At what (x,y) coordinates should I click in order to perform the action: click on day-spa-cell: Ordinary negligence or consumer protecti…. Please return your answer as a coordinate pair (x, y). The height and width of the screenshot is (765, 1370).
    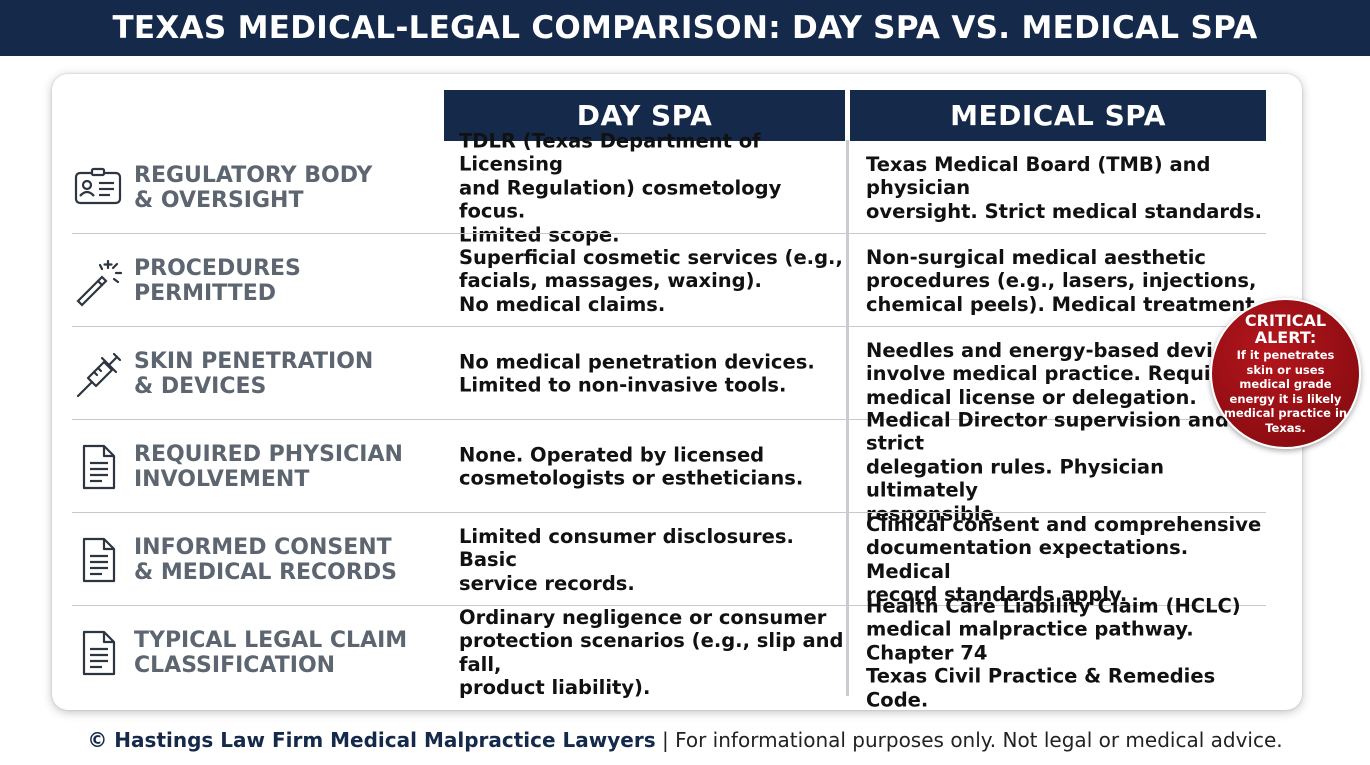
    Looking at the image, I should click on (651, 652).